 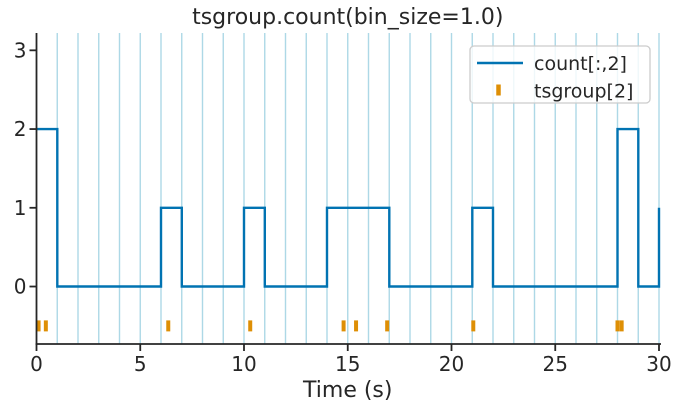 I want to click on x-tick-label: 20, so click(x=451, y=364).